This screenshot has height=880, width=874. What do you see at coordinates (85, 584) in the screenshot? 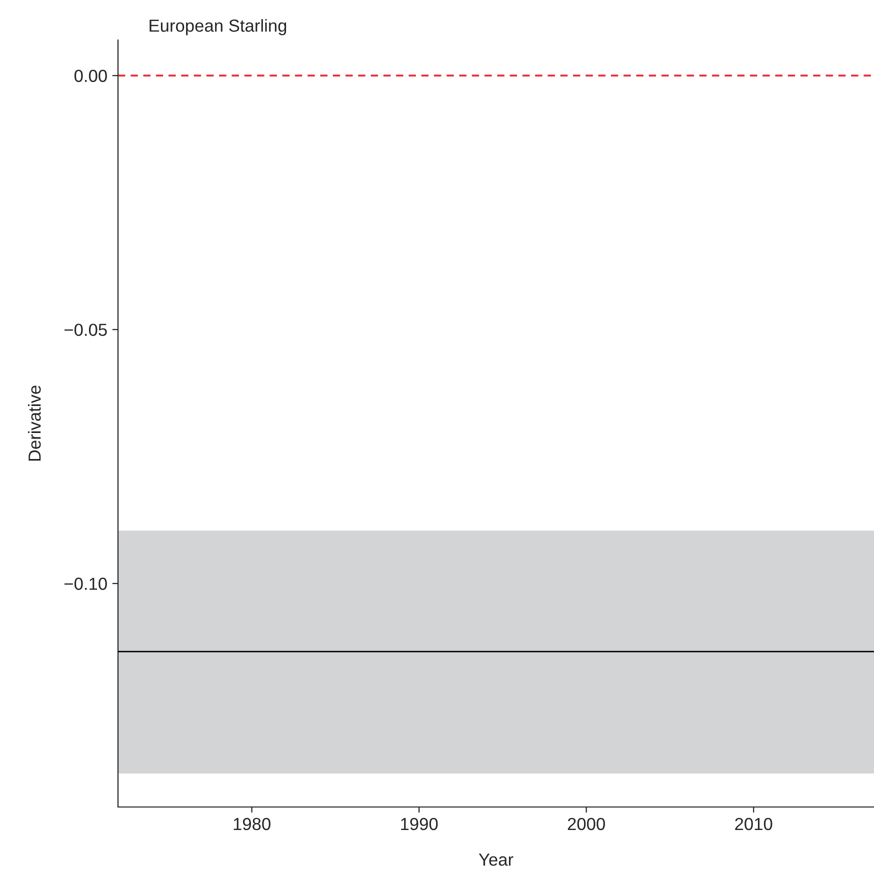
I see `y-tick-label: −0.10` at bounding box center [85, 584].